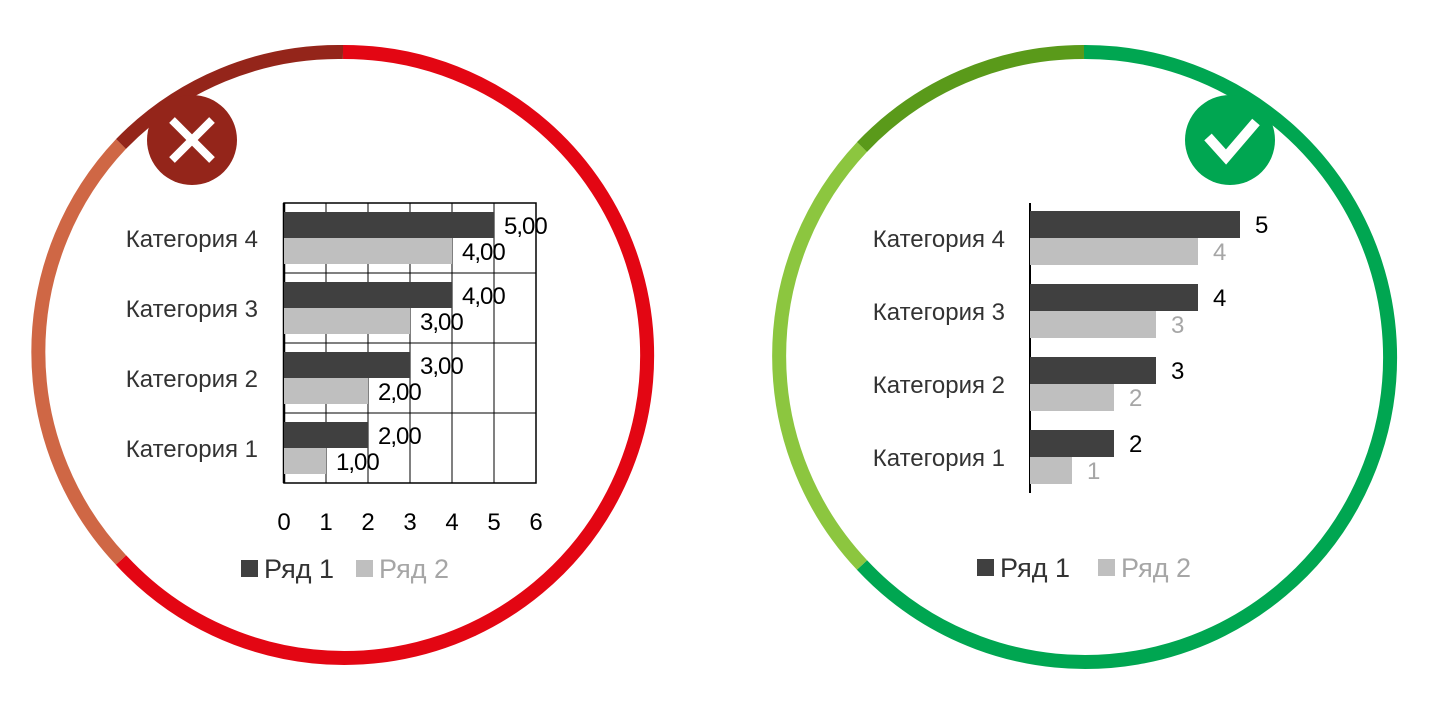 Image resolution: width=1446 pixels, height=703 pixels. What do you see at coordinates (79, 352) in the screenshot?
I see `bad-ring-muted-arc` at bounding box center [79, 352].